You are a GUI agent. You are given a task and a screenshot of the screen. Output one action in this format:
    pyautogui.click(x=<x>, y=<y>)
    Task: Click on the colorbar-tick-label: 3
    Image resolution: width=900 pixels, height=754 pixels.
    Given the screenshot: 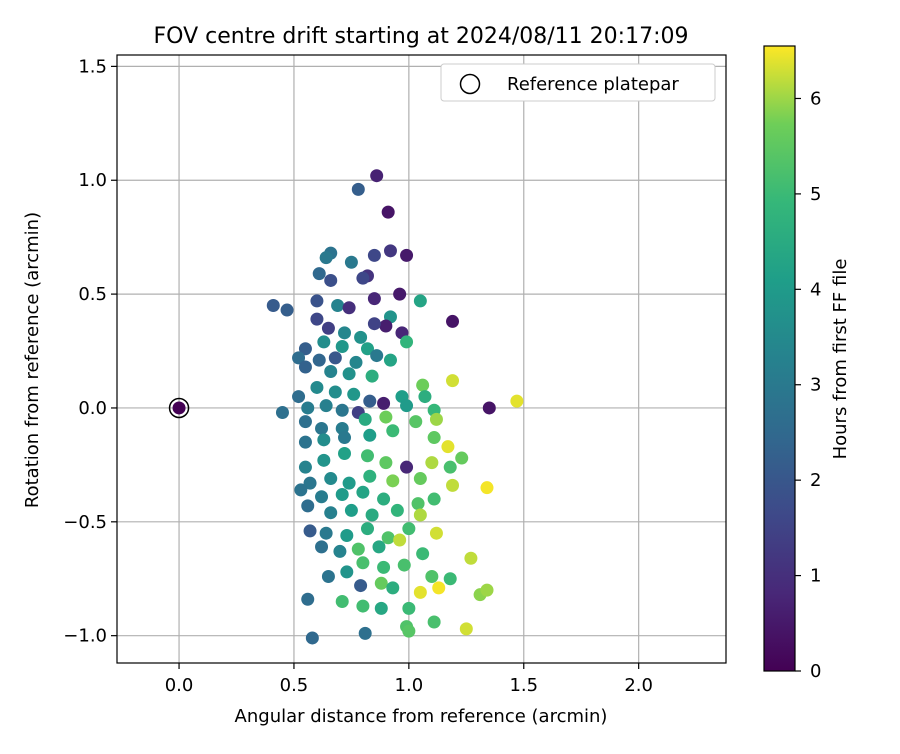 What is the action you would take?
    pyautogui.click(x=815, y=385)
    